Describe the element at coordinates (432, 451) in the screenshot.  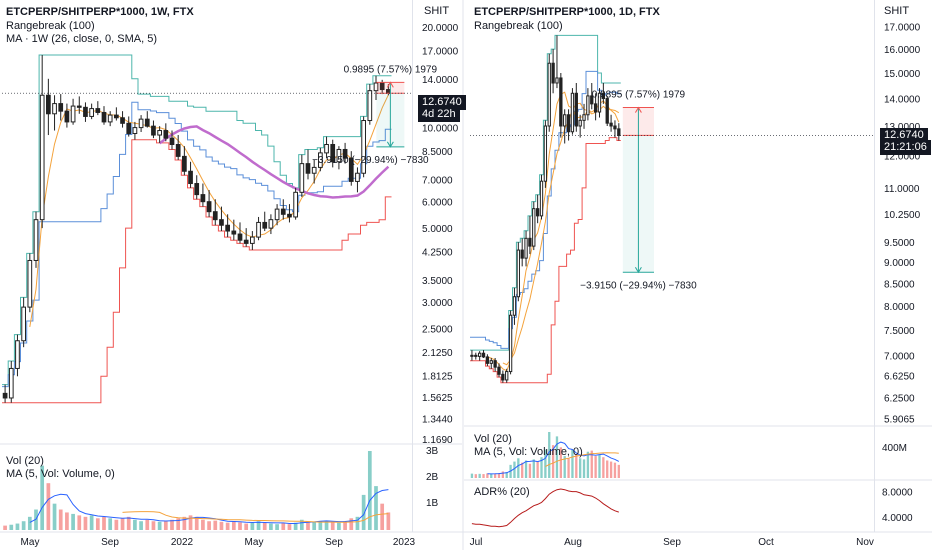
I see `left-volume-tick: 3B` at that location.